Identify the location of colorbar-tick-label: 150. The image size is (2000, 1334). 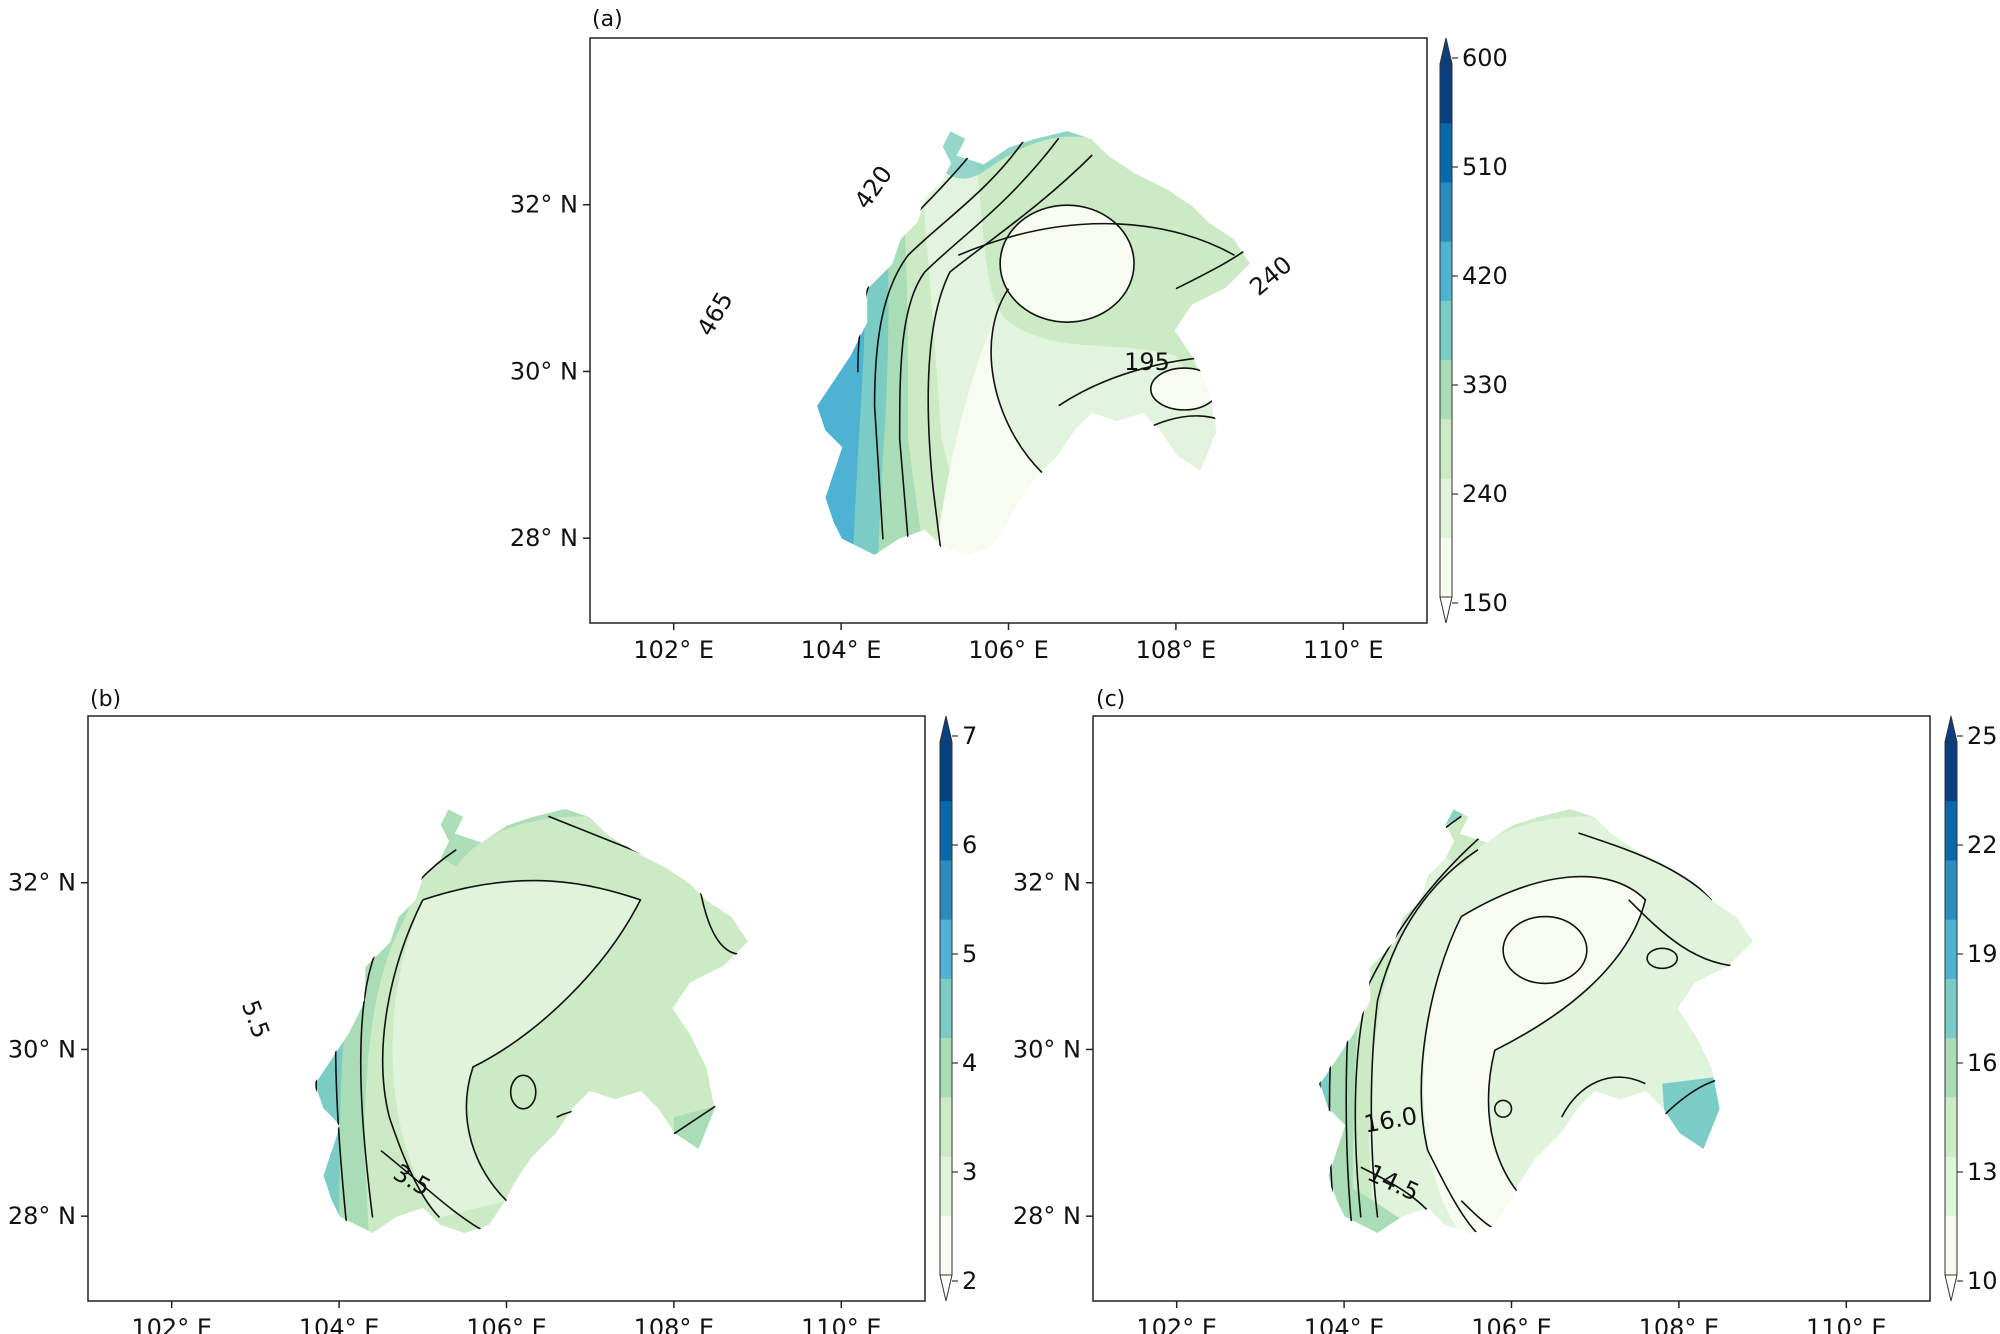
(1485, 603).